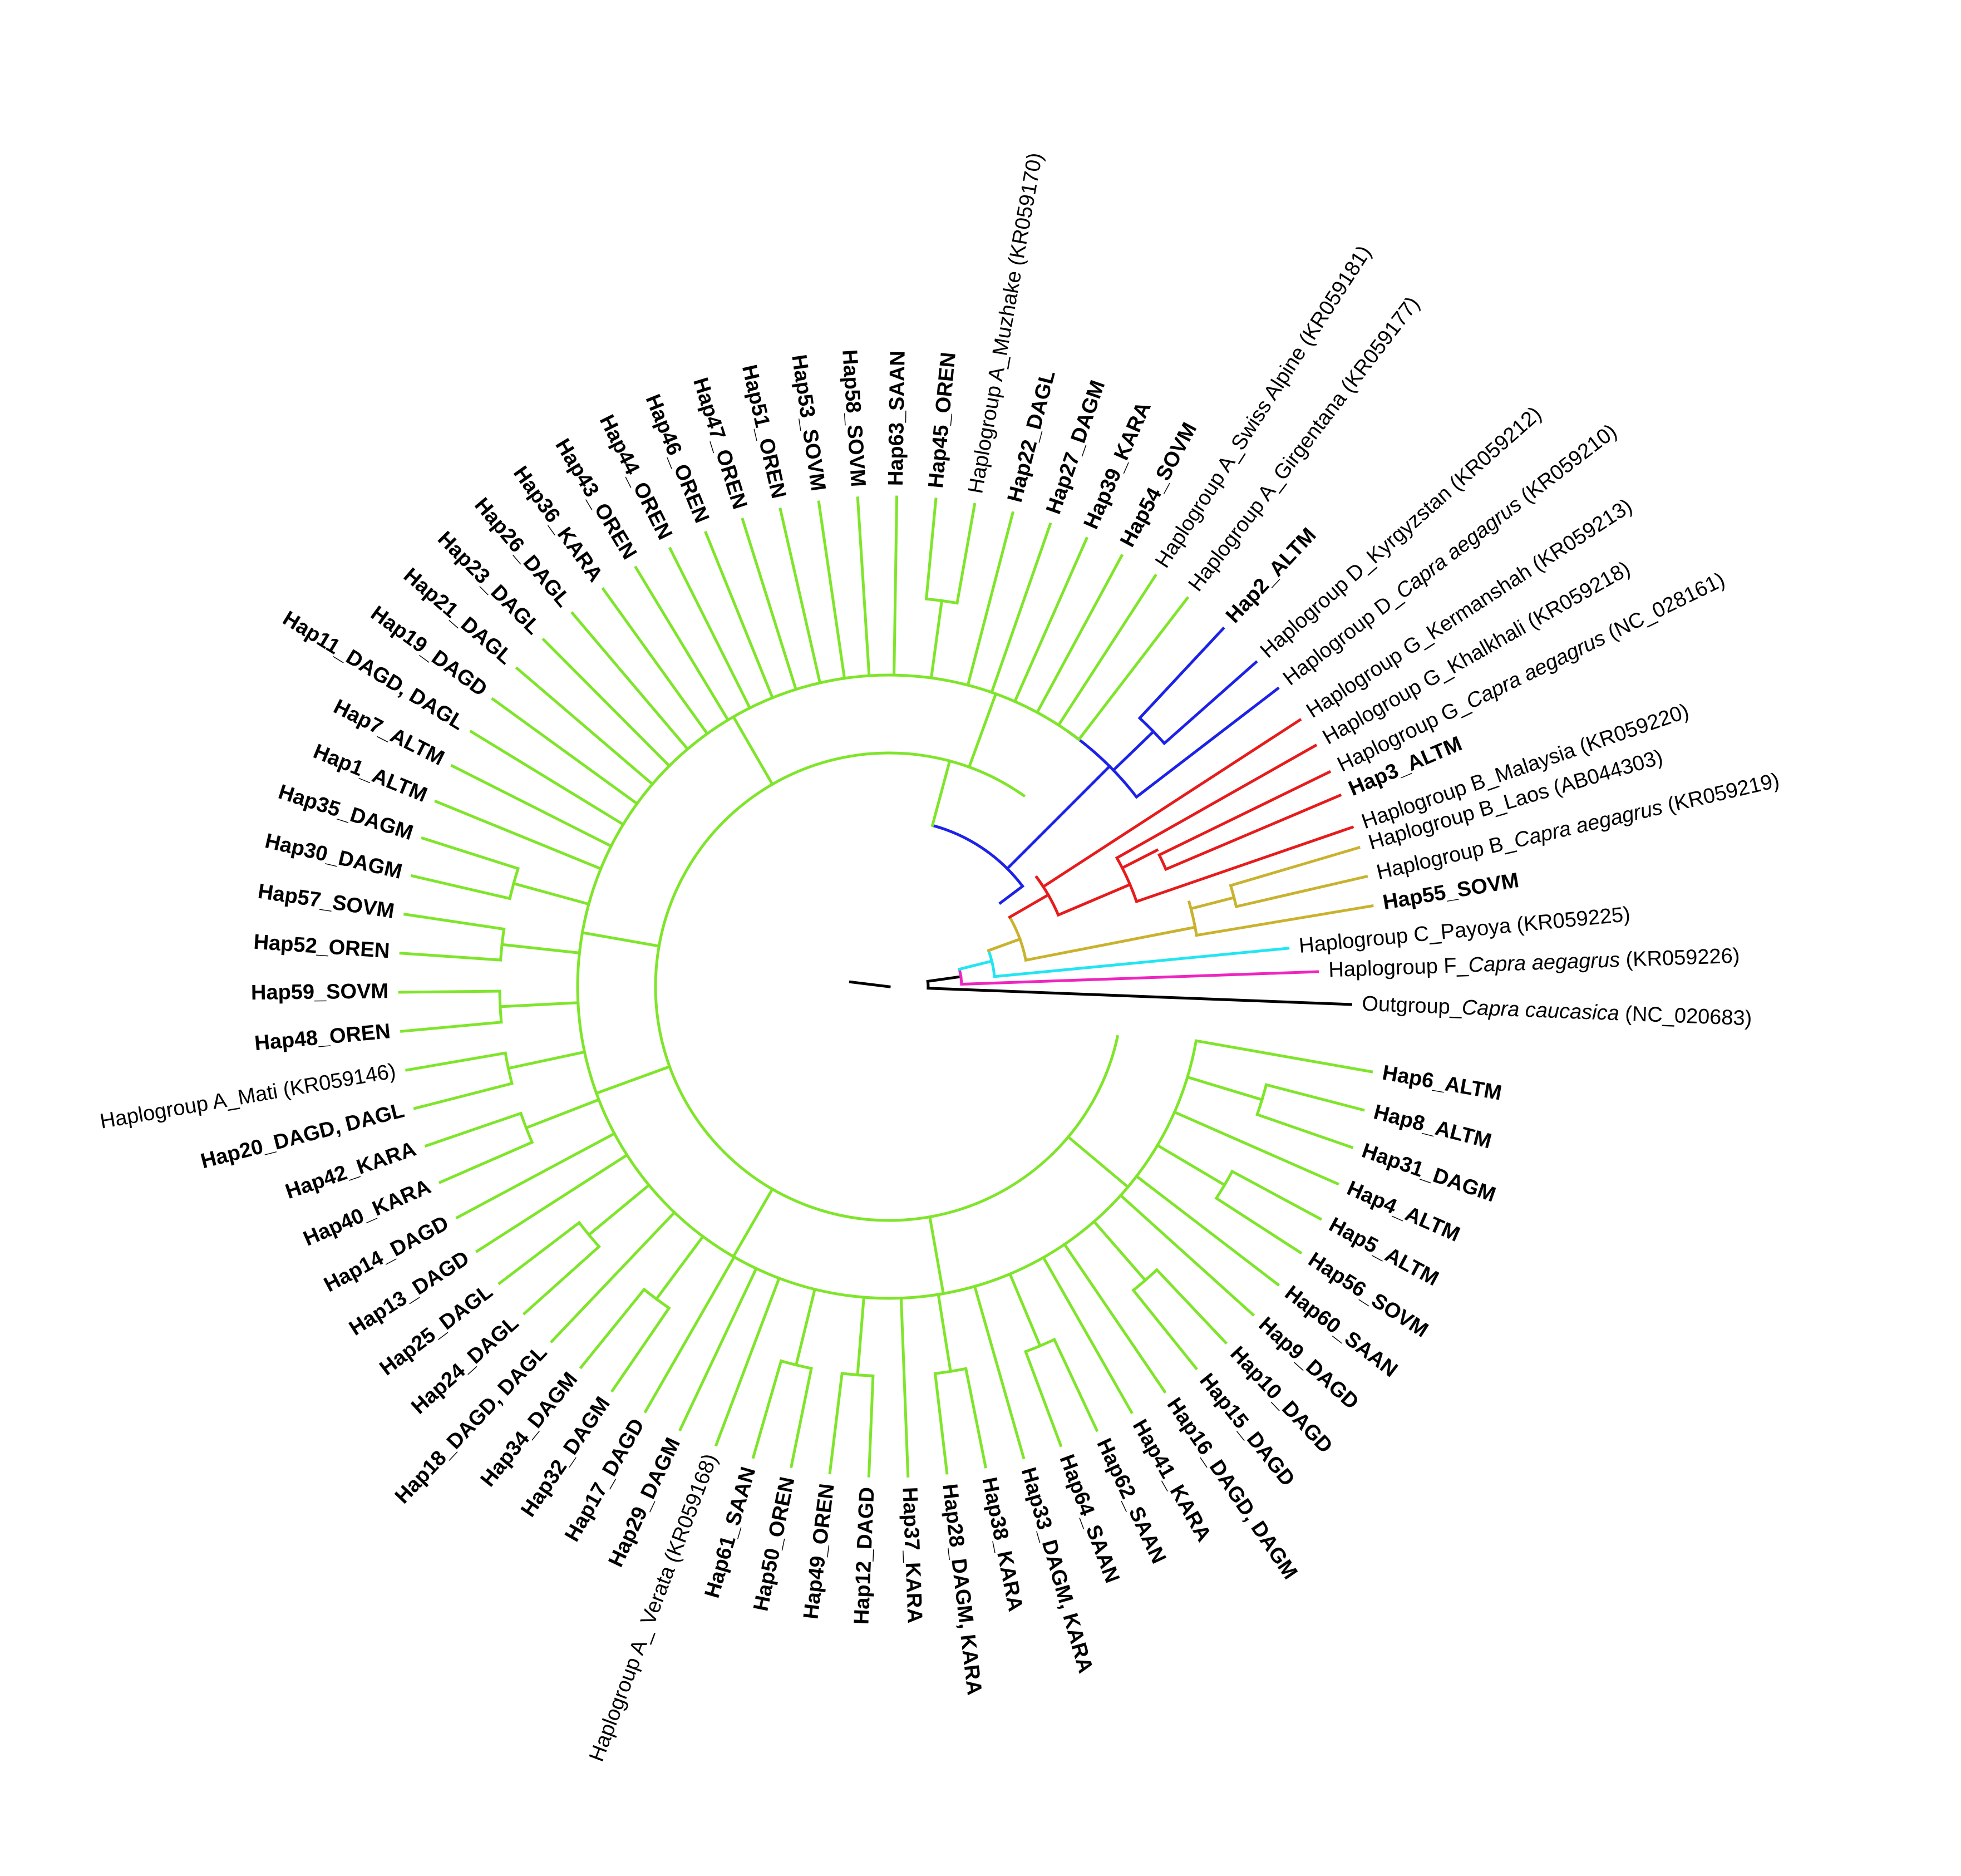  Describe the element at coordinates (321, 947) in the screenshot. I see `haplogroup-a-tip-label: Hap52_OREN` at that location.